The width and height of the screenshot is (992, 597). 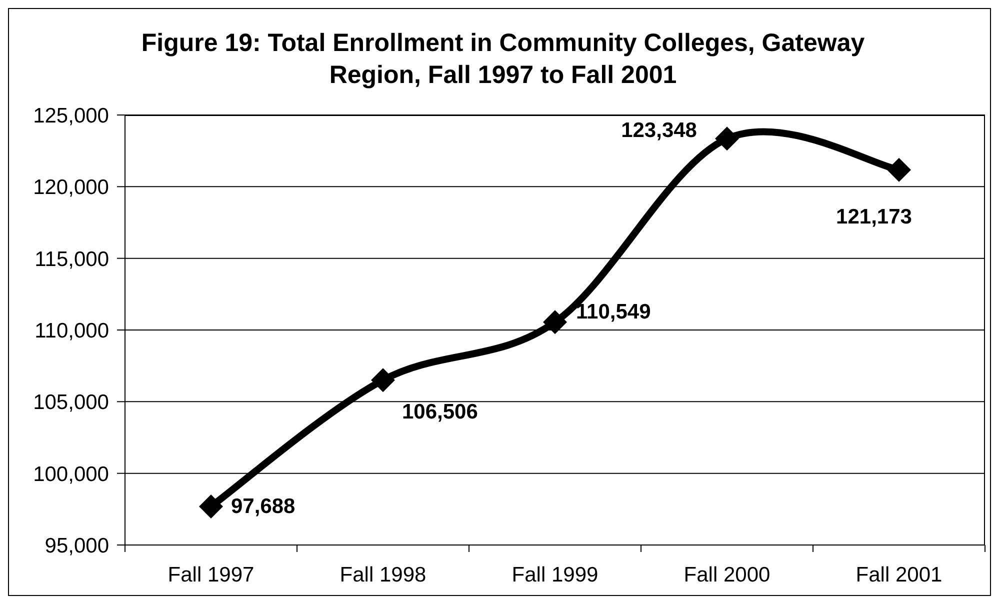 I want to click on y-tick-label: 100,000, so click(x=71, y=474).